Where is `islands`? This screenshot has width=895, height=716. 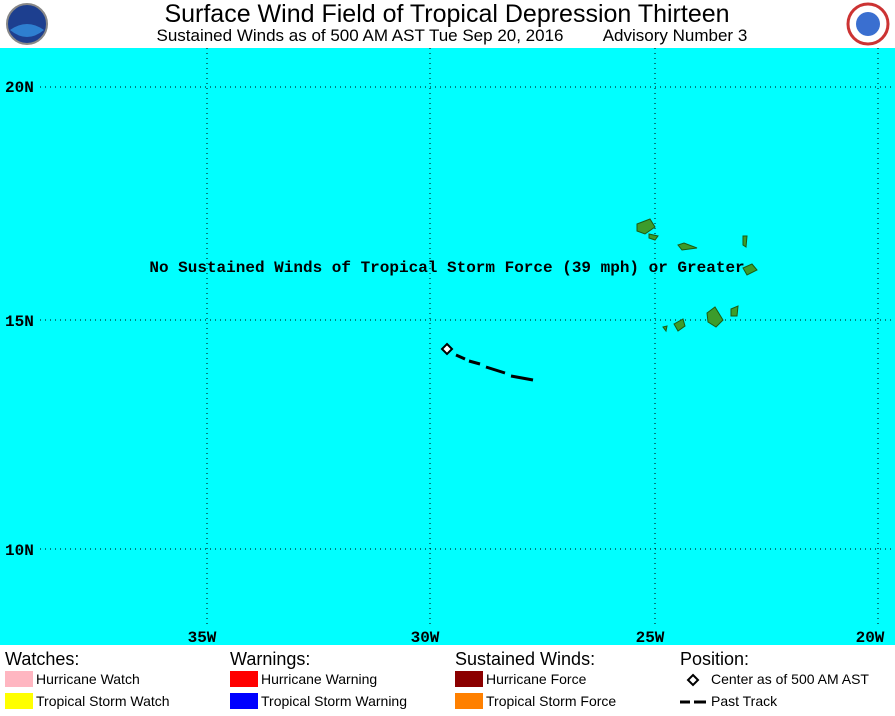
islands is located at coordinates (697, 275).